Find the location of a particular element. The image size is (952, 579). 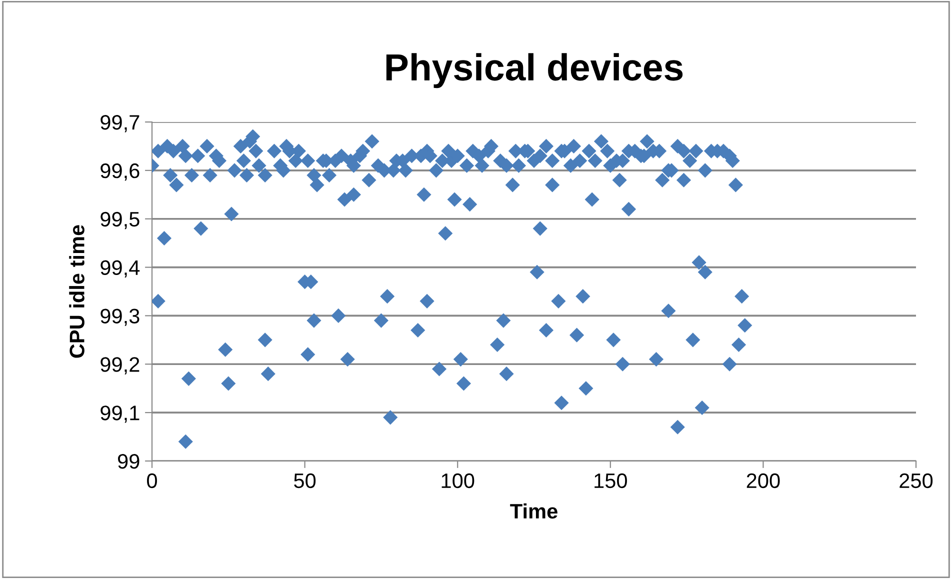

x-tick-label: 150 is located at coordinates (610, 480).